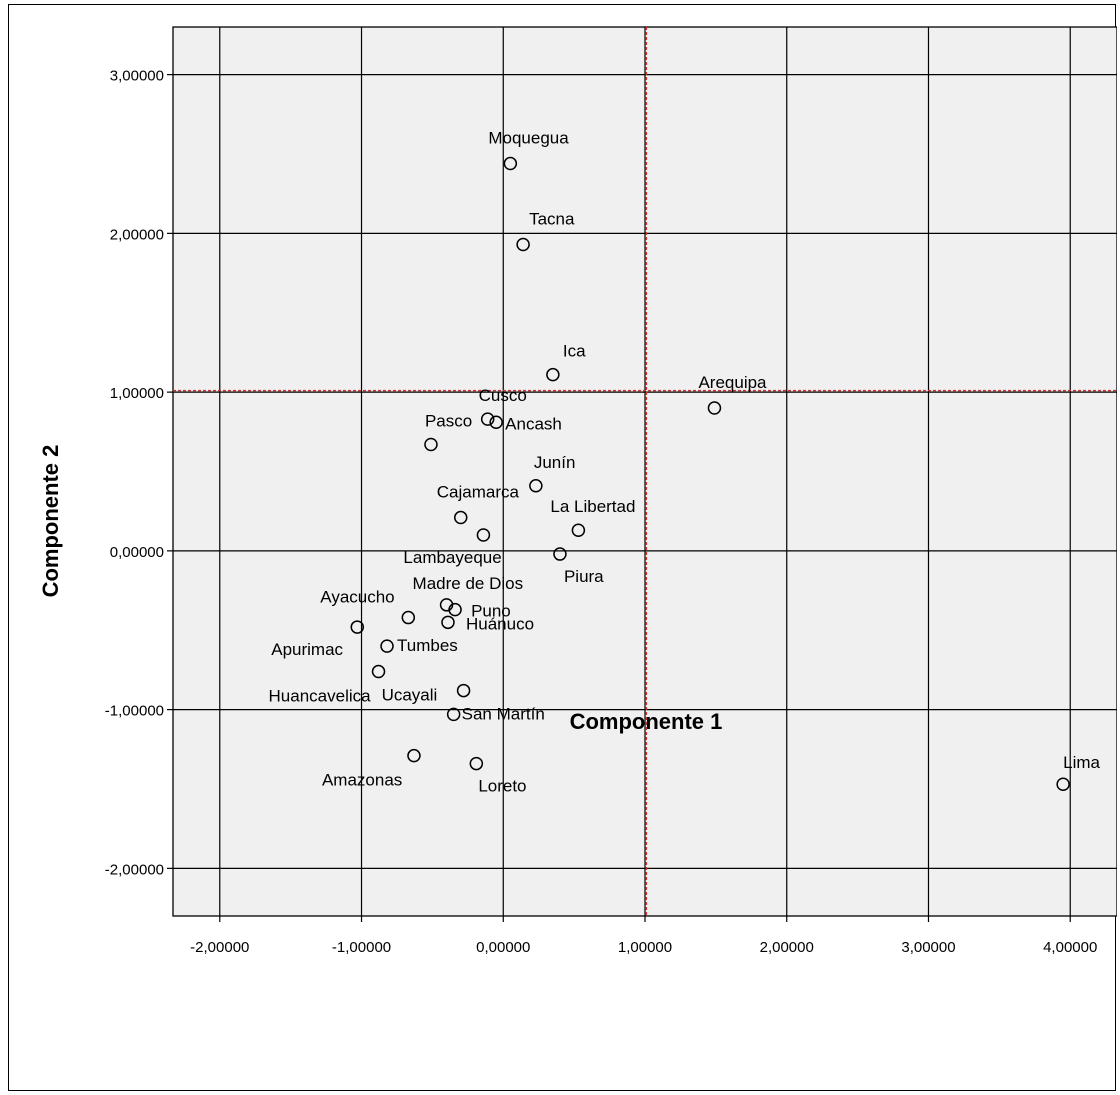 Image resolution: width=1120 pixels, height=1095 pixels. Describe the element at coordinates (503, 395) in the screenshot. I see `point-label: Cusco` at that location.